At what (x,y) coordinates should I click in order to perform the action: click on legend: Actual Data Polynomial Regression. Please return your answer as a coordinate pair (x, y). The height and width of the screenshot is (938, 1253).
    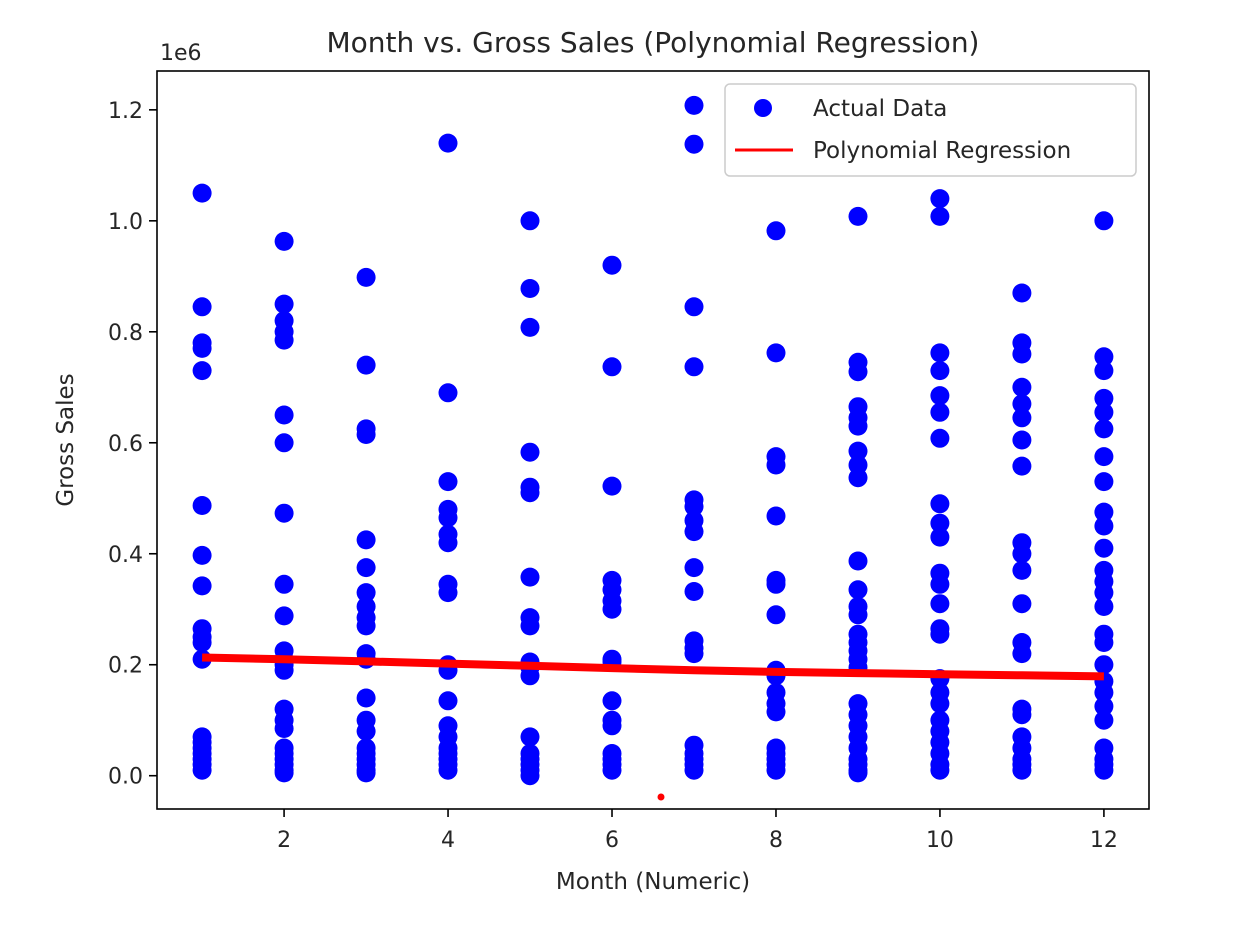
    Looking at the image, I should click on (930, 130).